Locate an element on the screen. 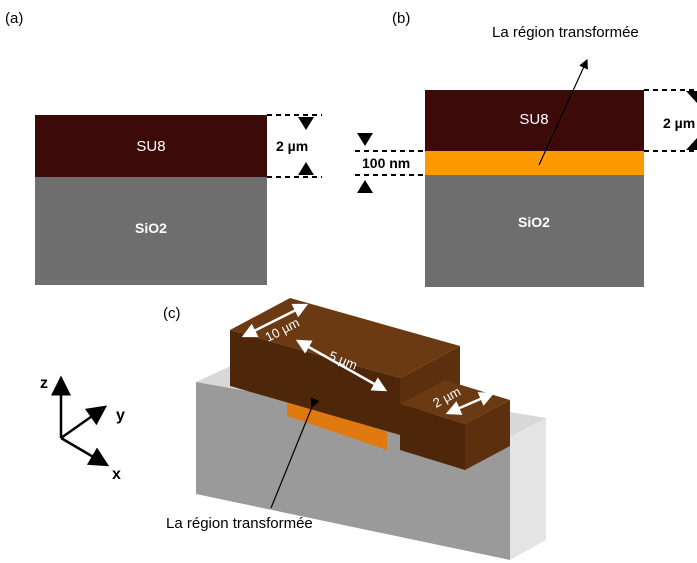 The height and width of the screenshot is (563, 697). region-dim-arrow-down is located at coordinates (365, 139).